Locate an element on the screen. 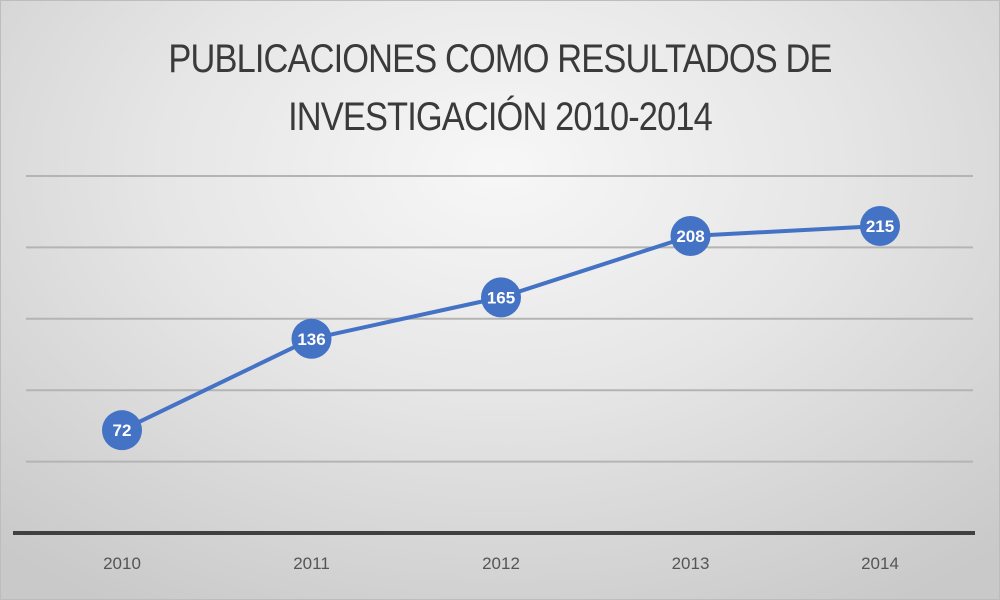 This screenshot has height=600, width=1000. x-axis-tick-label: 2013 is located at coordinates (691, 563).